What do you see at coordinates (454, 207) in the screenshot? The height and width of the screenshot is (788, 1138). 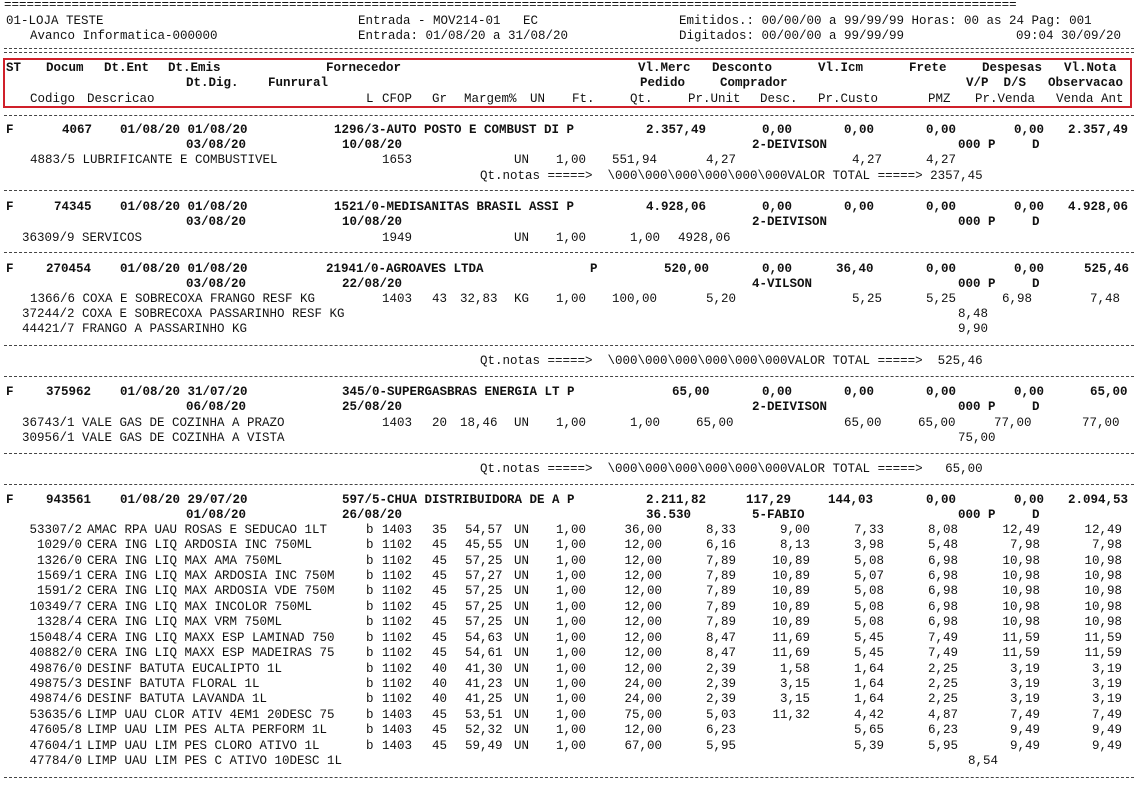 I see `report-cell: 1521/0-MEDISANITAS BRASIL ASSI P` at bounding box center [454, 207].